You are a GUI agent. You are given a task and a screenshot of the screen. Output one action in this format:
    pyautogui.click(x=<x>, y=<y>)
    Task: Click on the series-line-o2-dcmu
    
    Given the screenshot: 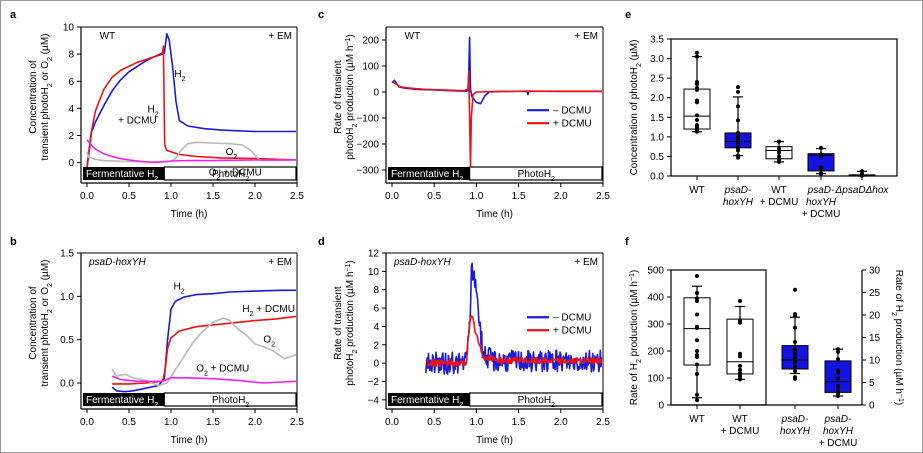 What is the action you would take?
    pyautogui.click(x=191, y=151)
    